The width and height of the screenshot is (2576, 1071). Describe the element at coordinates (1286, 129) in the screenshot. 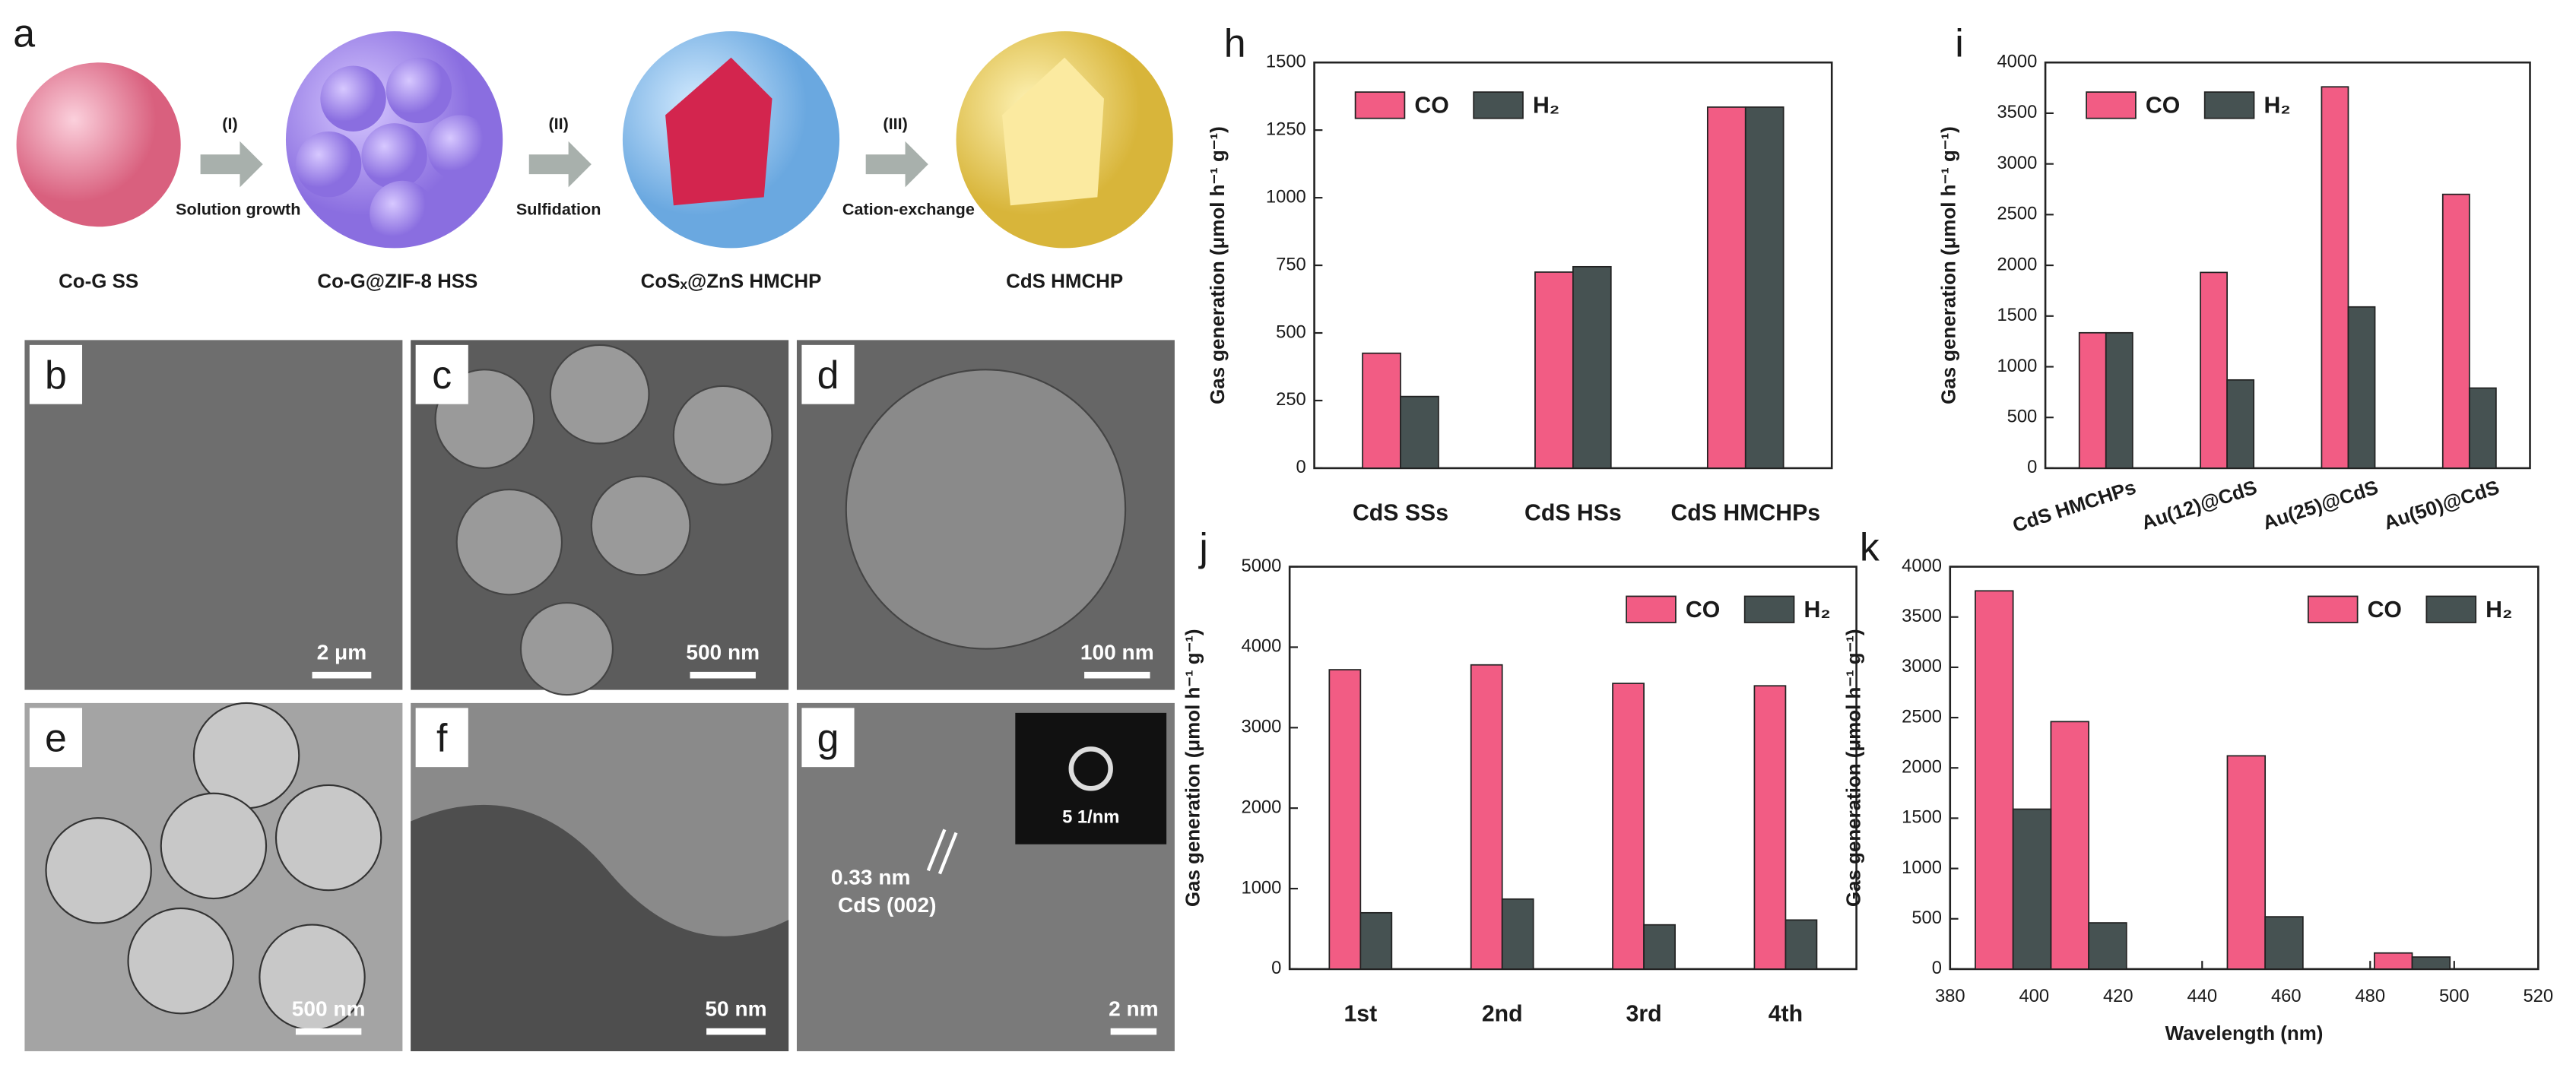

I see `y-tick-label: 1250` at that location.